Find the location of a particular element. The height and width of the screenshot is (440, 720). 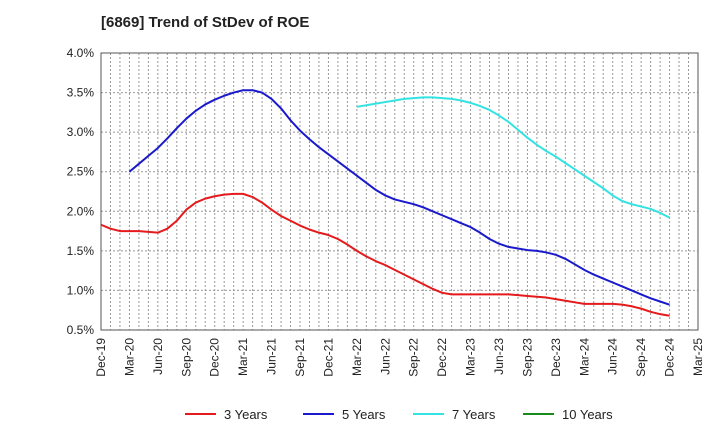

x-tick-label: Sep-21 is located at coordinates (300, 357).